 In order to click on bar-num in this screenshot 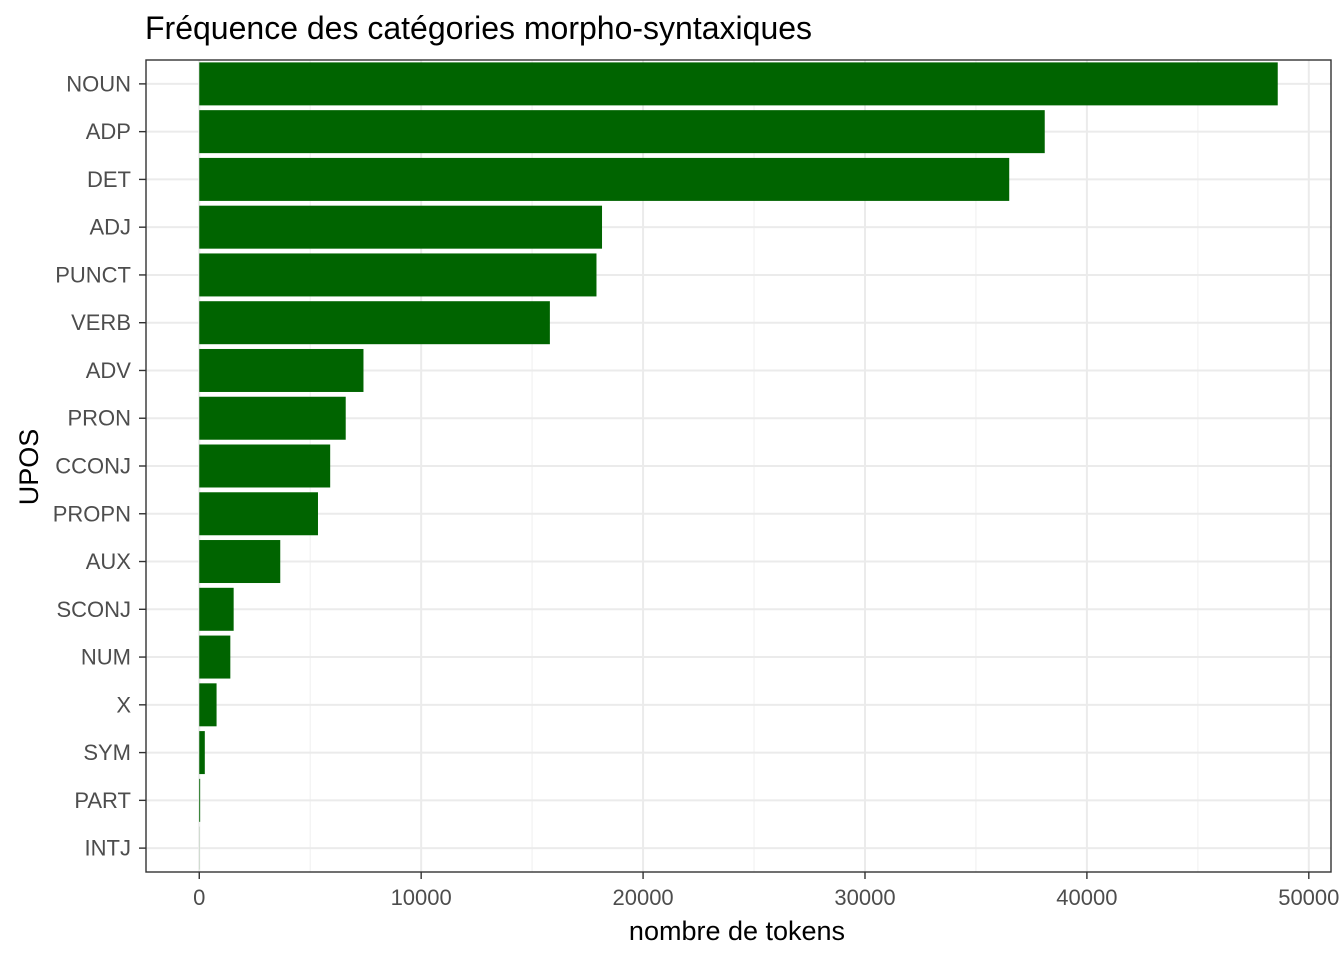, I will do `click(215, 657)`.